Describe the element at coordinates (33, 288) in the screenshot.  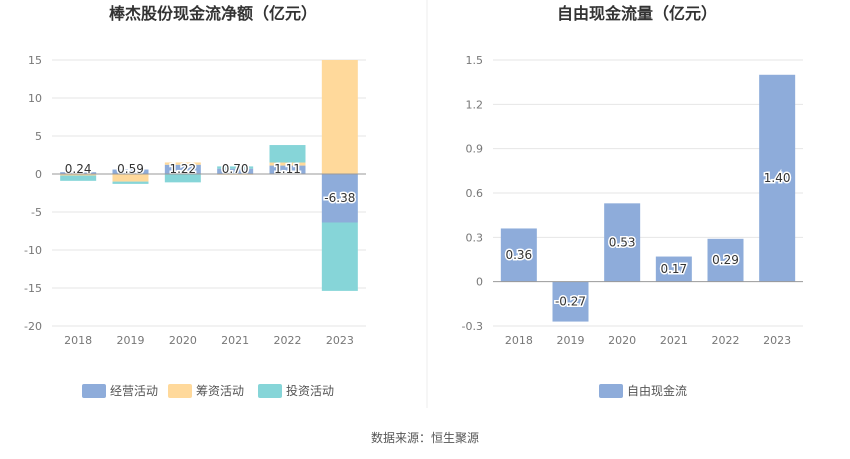
I see `y-tick-label: -15` at that location.